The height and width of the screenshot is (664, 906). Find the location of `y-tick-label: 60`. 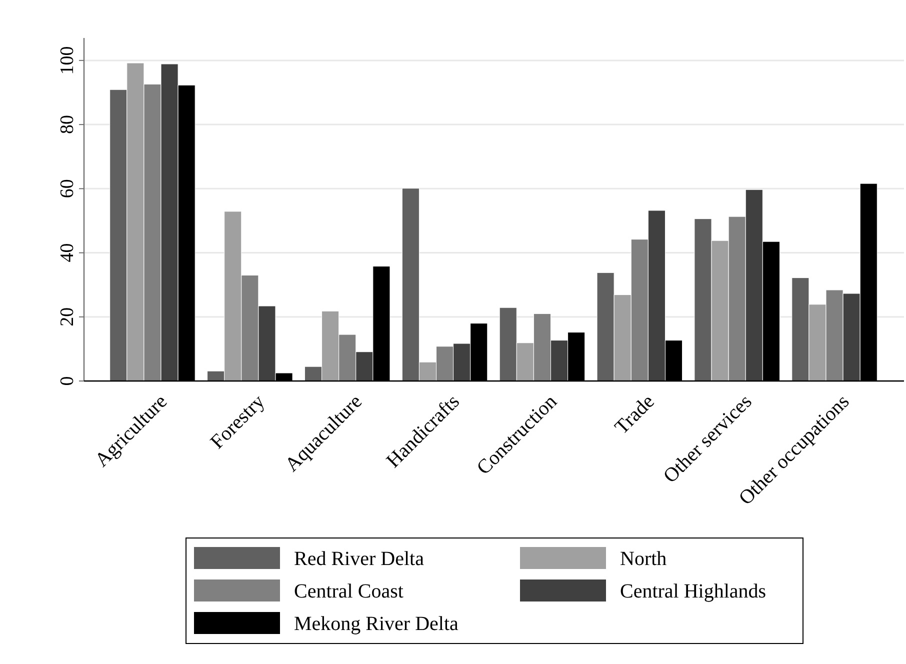

y-tick-label: 60 is located at coordinates (67, 188).